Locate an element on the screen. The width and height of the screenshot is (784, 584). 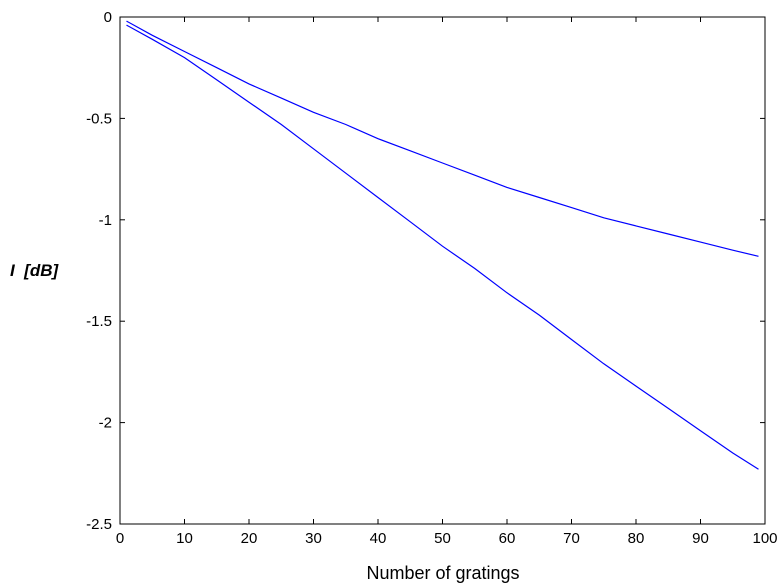
x-tick-label: 40 is located at coordinates (378, 538).